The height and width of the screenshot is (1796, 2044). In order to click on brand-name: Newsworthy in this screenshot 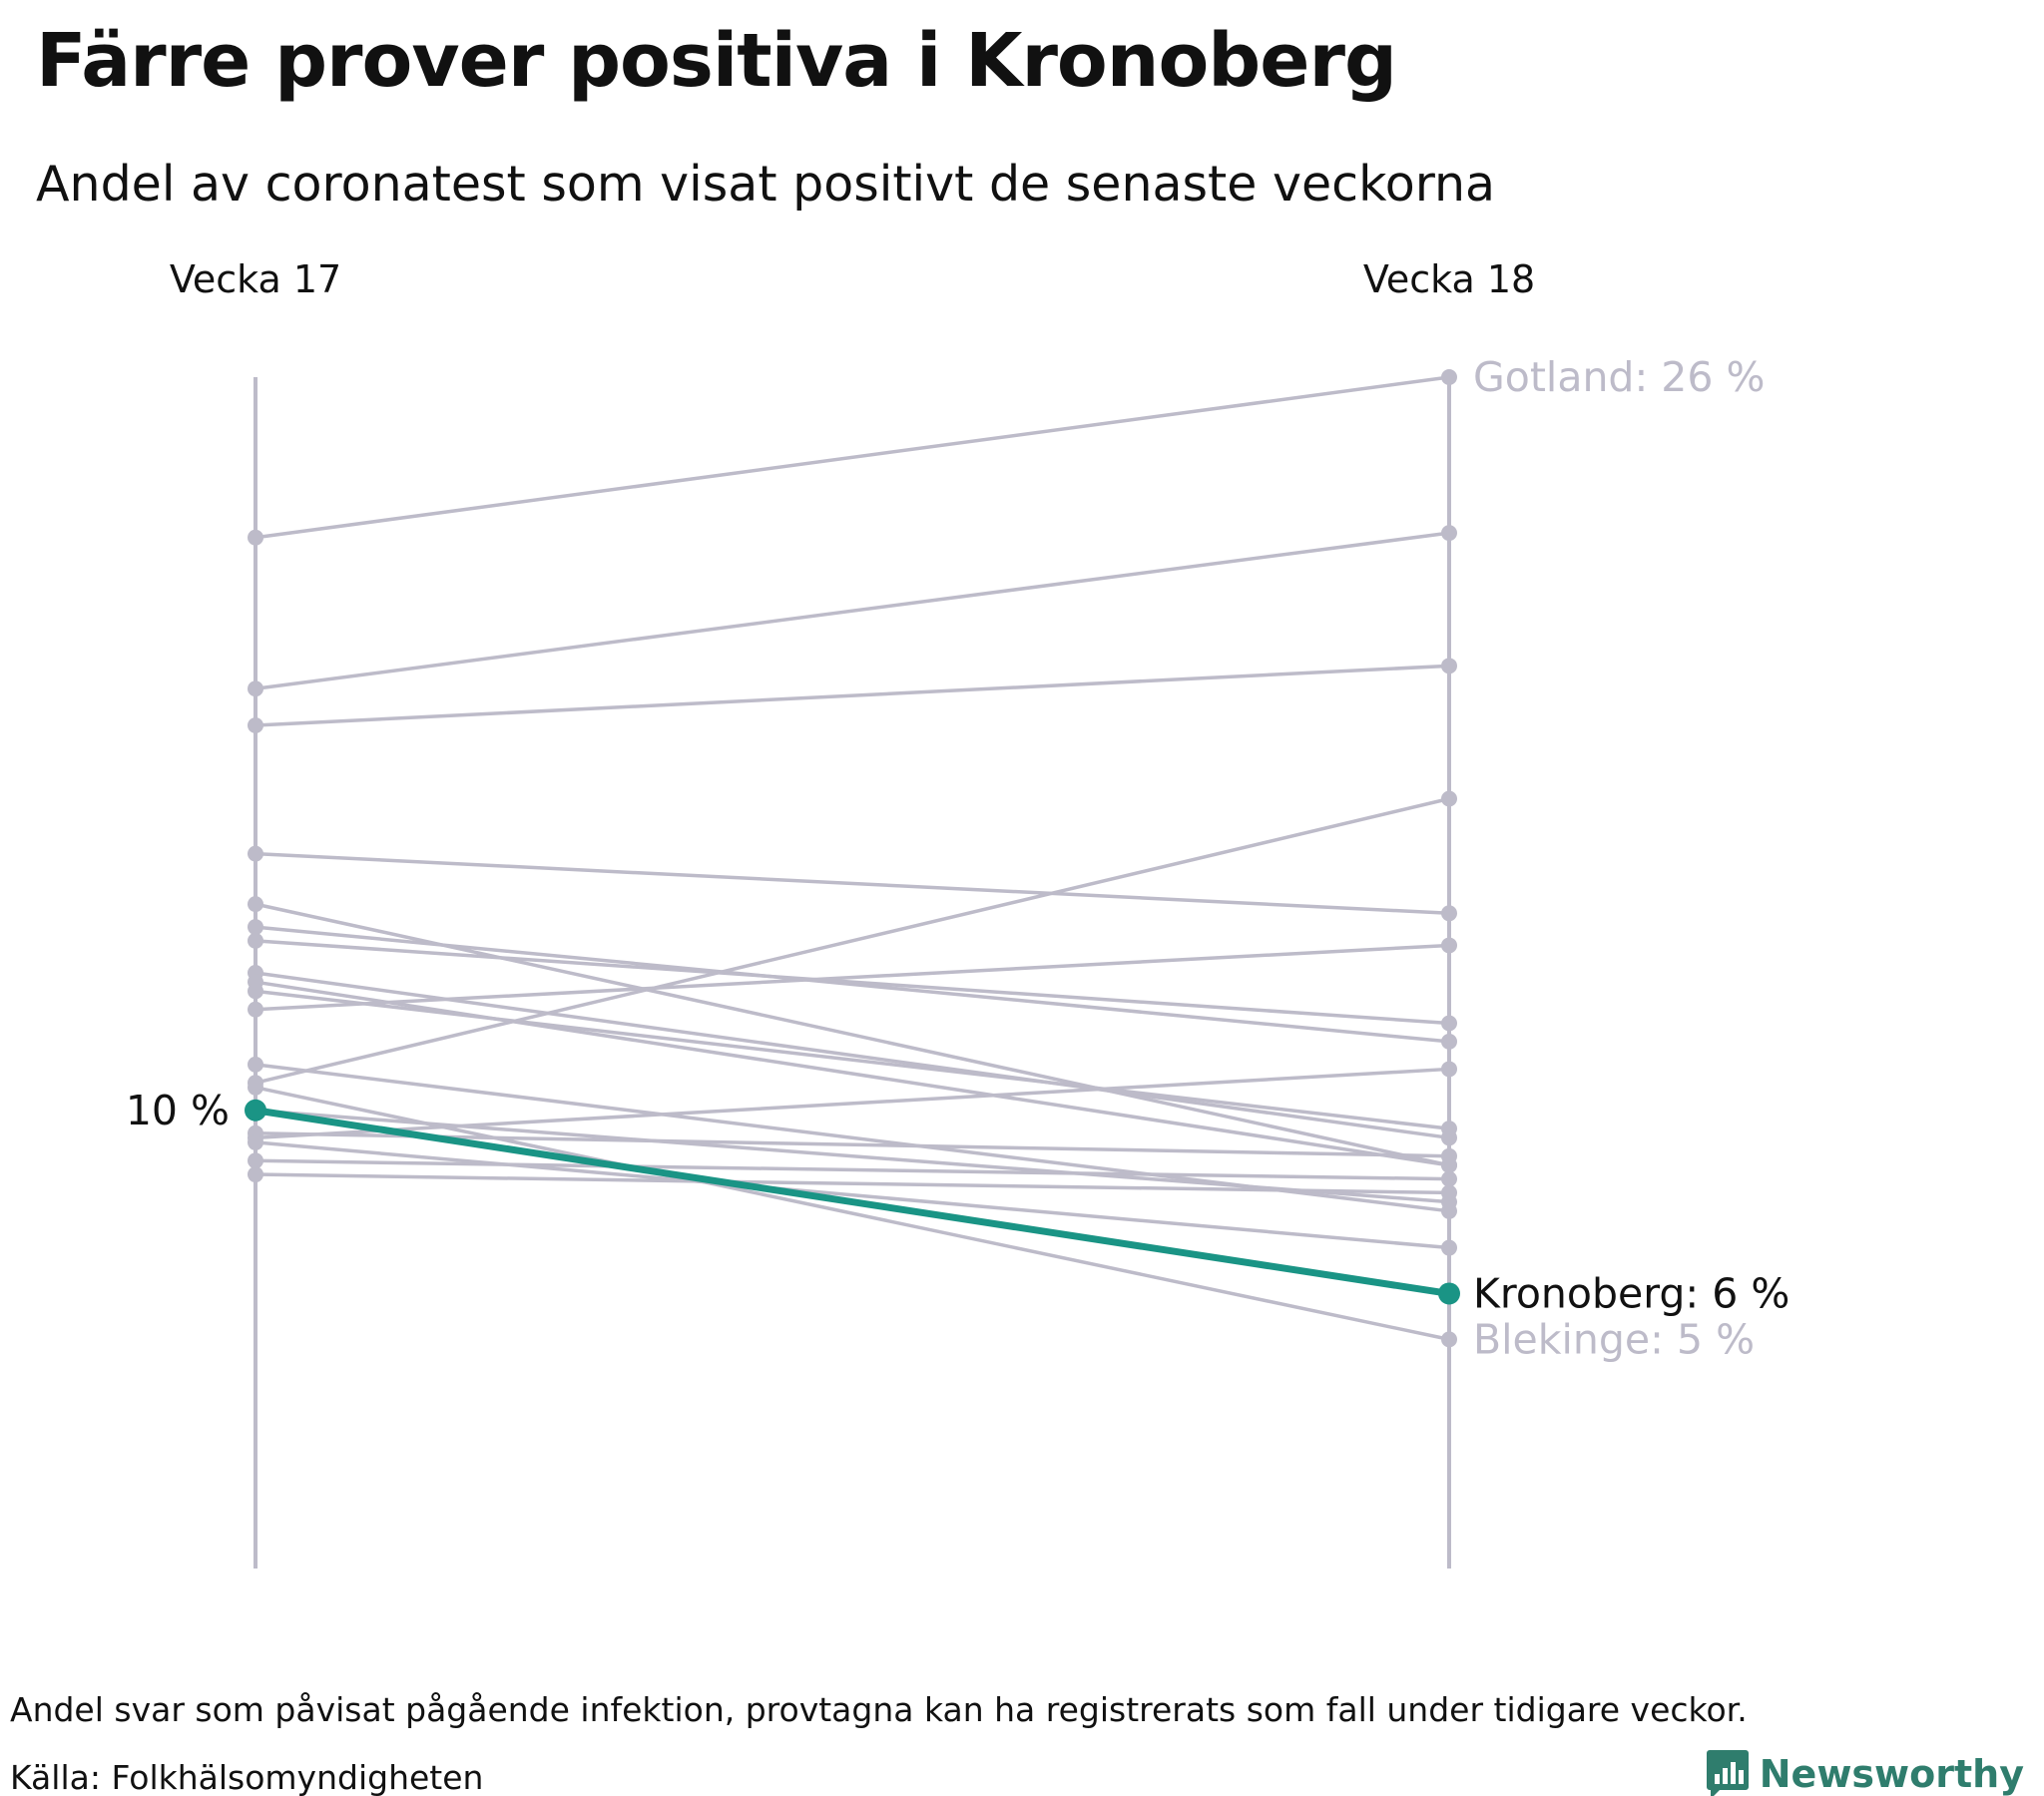, I will do `click(1891, 1774)`.